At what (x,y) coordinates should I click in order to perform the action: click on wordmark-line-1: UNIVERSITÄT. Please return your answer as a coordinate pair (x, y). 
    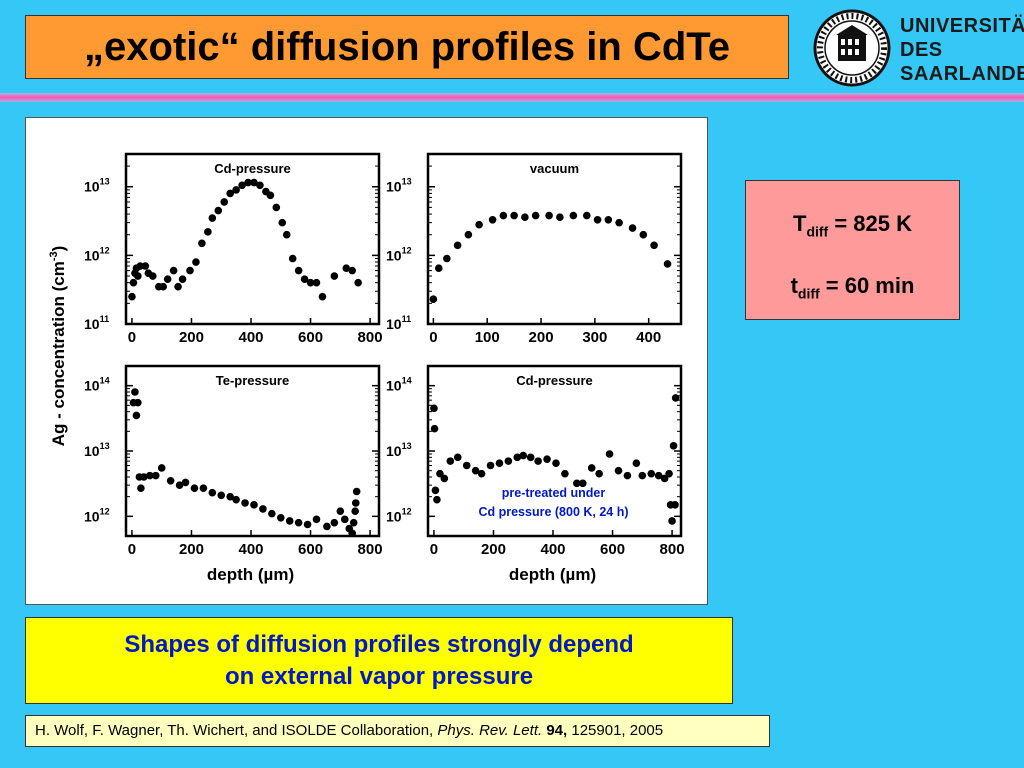
    Looking at the image, I should click on (962, 26).